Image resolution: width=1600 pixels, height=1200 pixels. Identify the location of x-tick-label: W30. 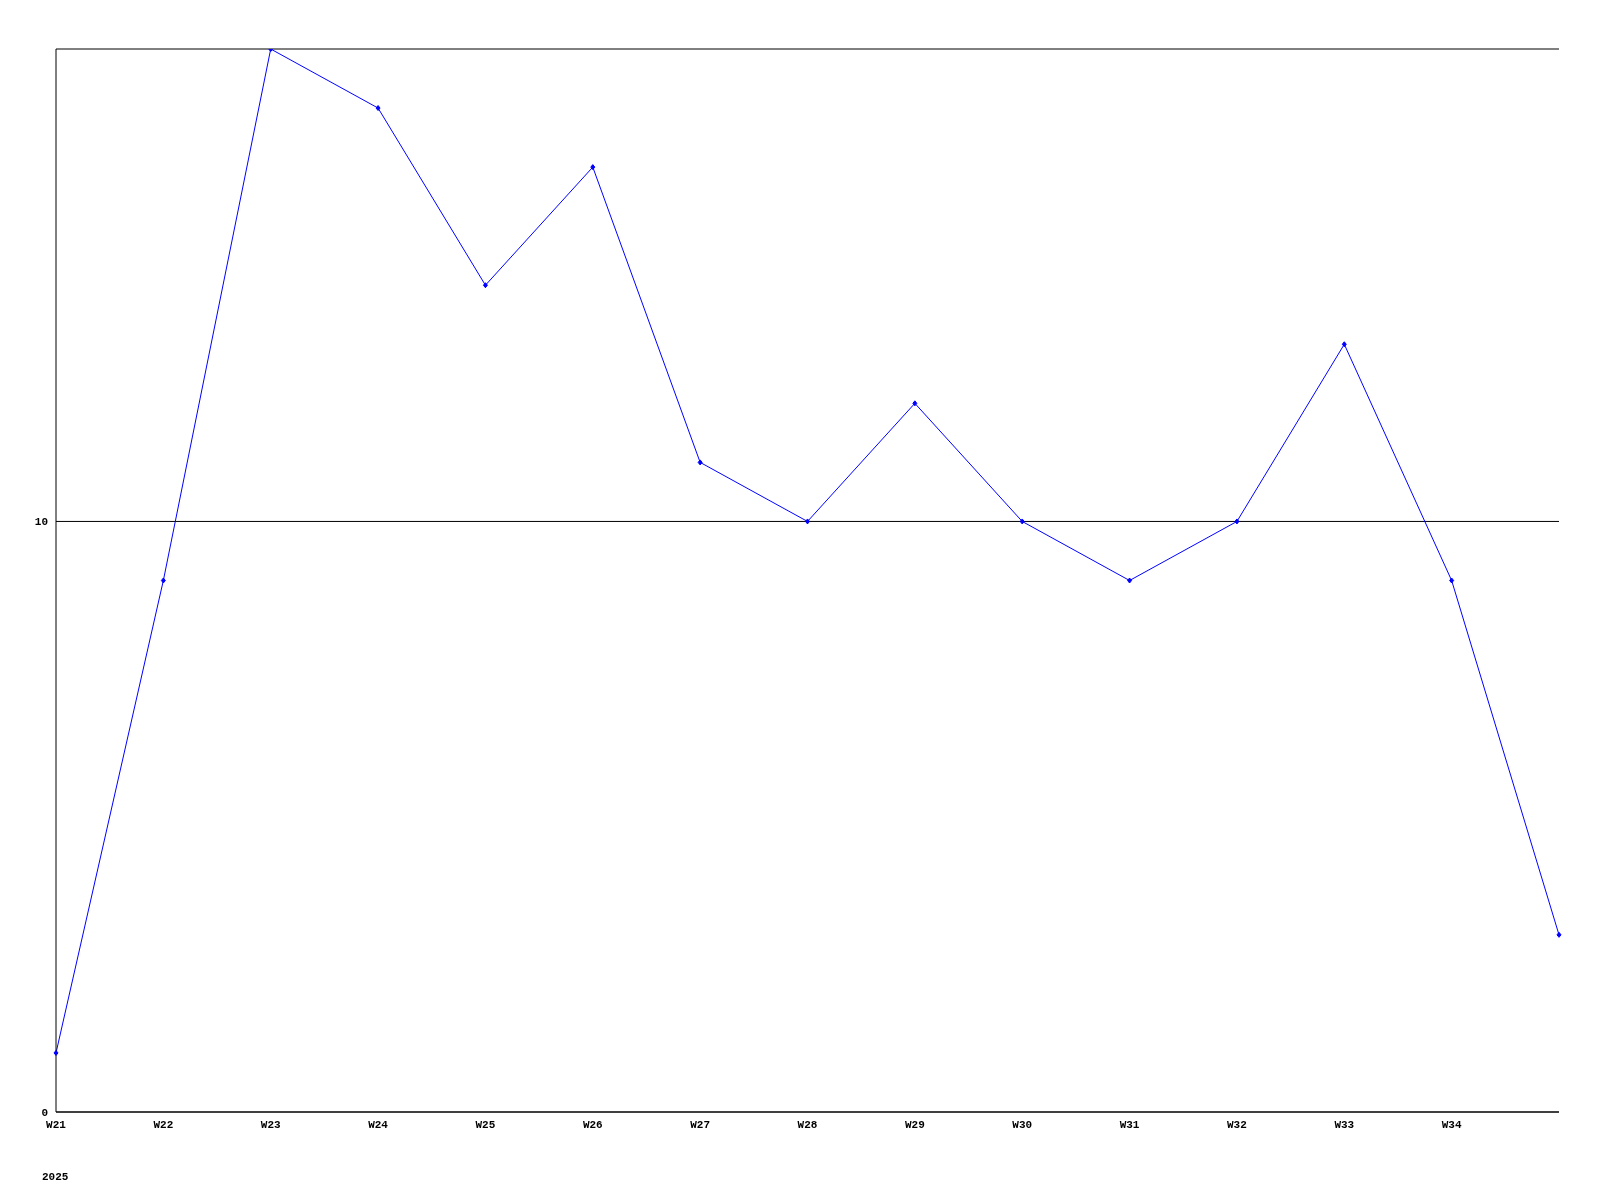
(1022, 1124).